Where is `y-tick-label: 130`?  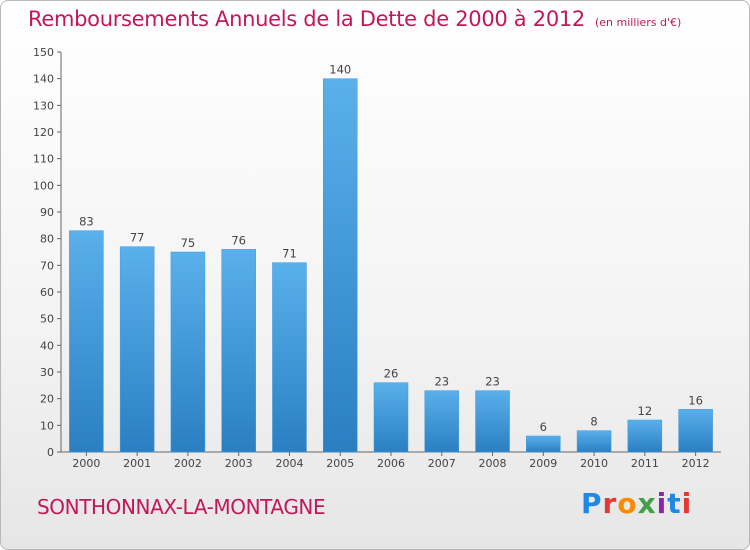 y-tick-label: 130 is located at coordinates (43, 105).